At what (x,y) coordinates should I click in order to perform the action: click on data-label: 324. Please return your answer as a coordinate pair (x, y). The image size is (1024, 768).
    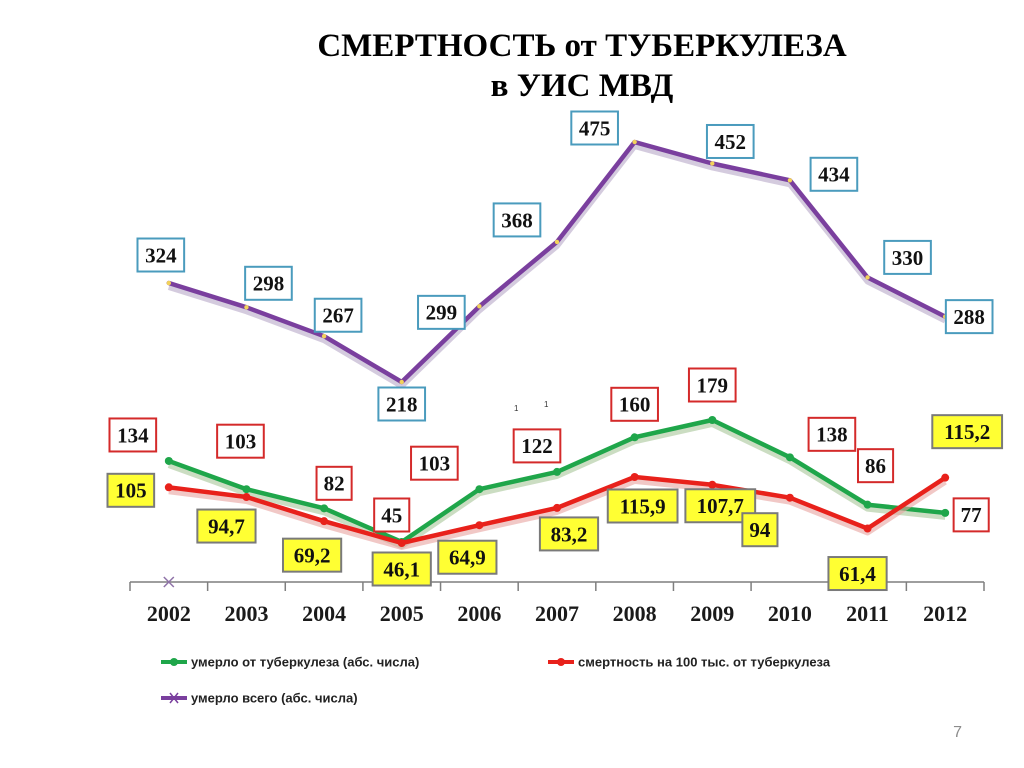
    Looking at the image, I should click on (161, 255).